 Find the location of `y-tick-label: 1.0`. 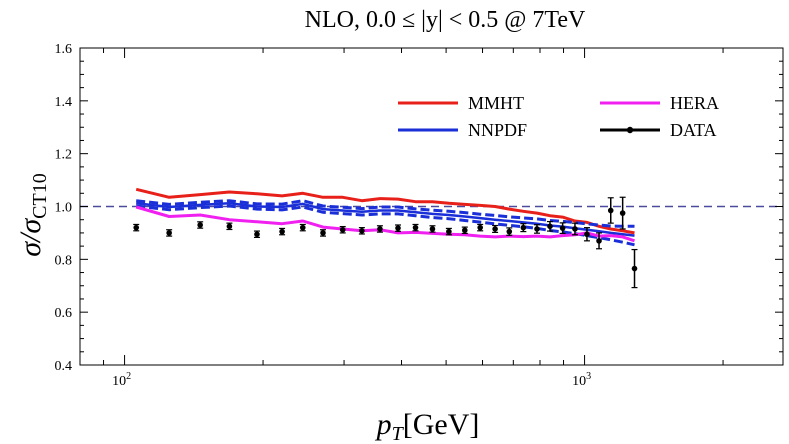

y-tick-label: 1.0 is located at coordinates (64, 208).